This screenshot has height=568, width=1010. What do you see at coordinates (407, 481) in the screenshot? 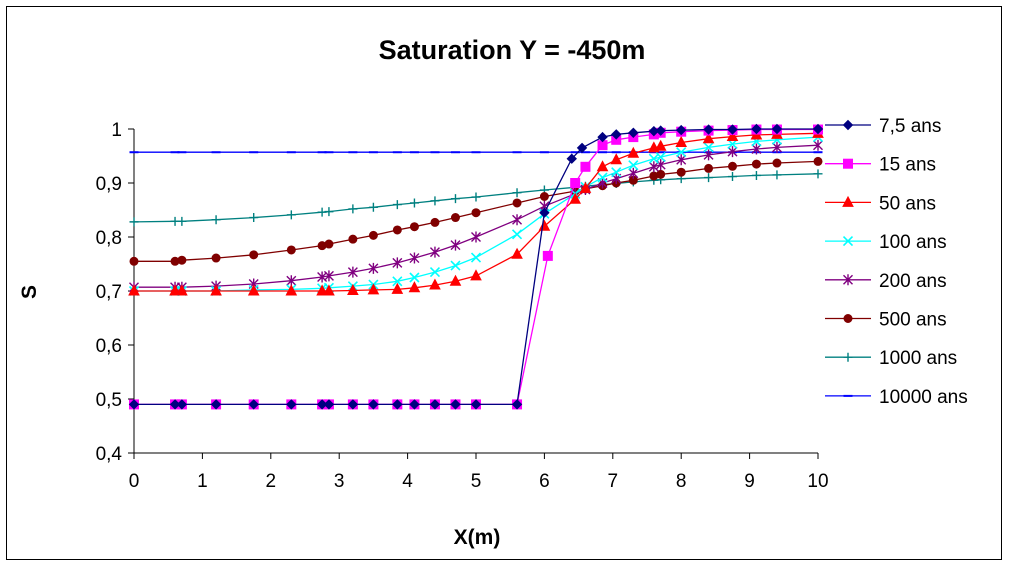
I see `x-tick-label: 4` at bounding box center [407, 481].